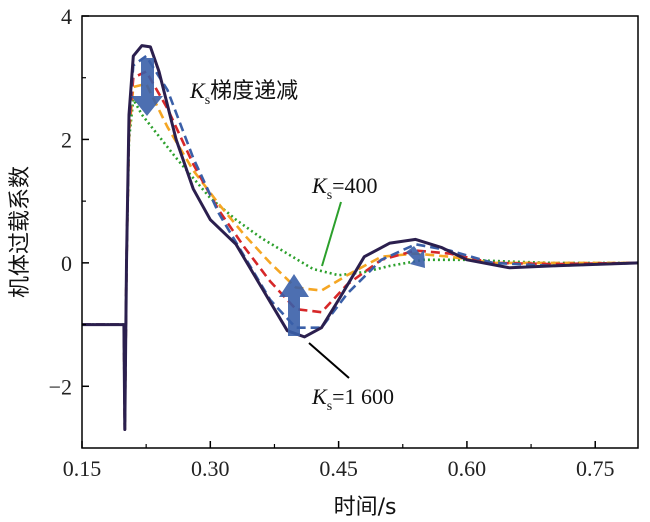 Image resolution: width=650 pixels, height=522 pixels. What do you see at coordinates (66, 16) in the screenshot?
I see `y-tick-label: 4` at bounding box center [66, 16].